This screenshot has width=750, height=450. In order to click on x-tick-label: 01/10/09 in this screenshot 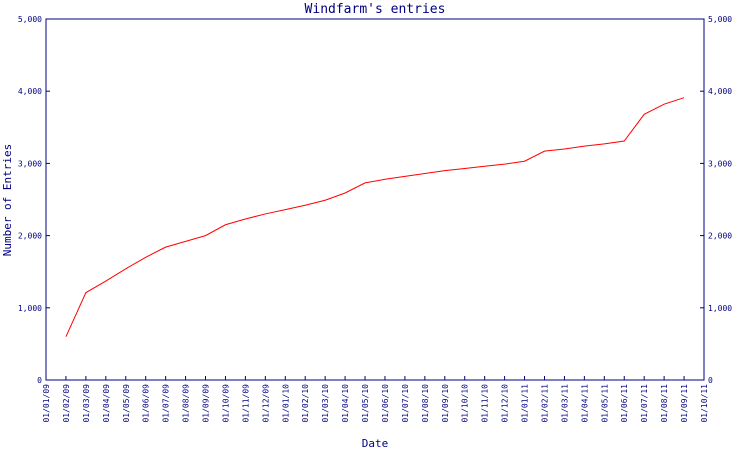, I will do `click(225, 403)`.